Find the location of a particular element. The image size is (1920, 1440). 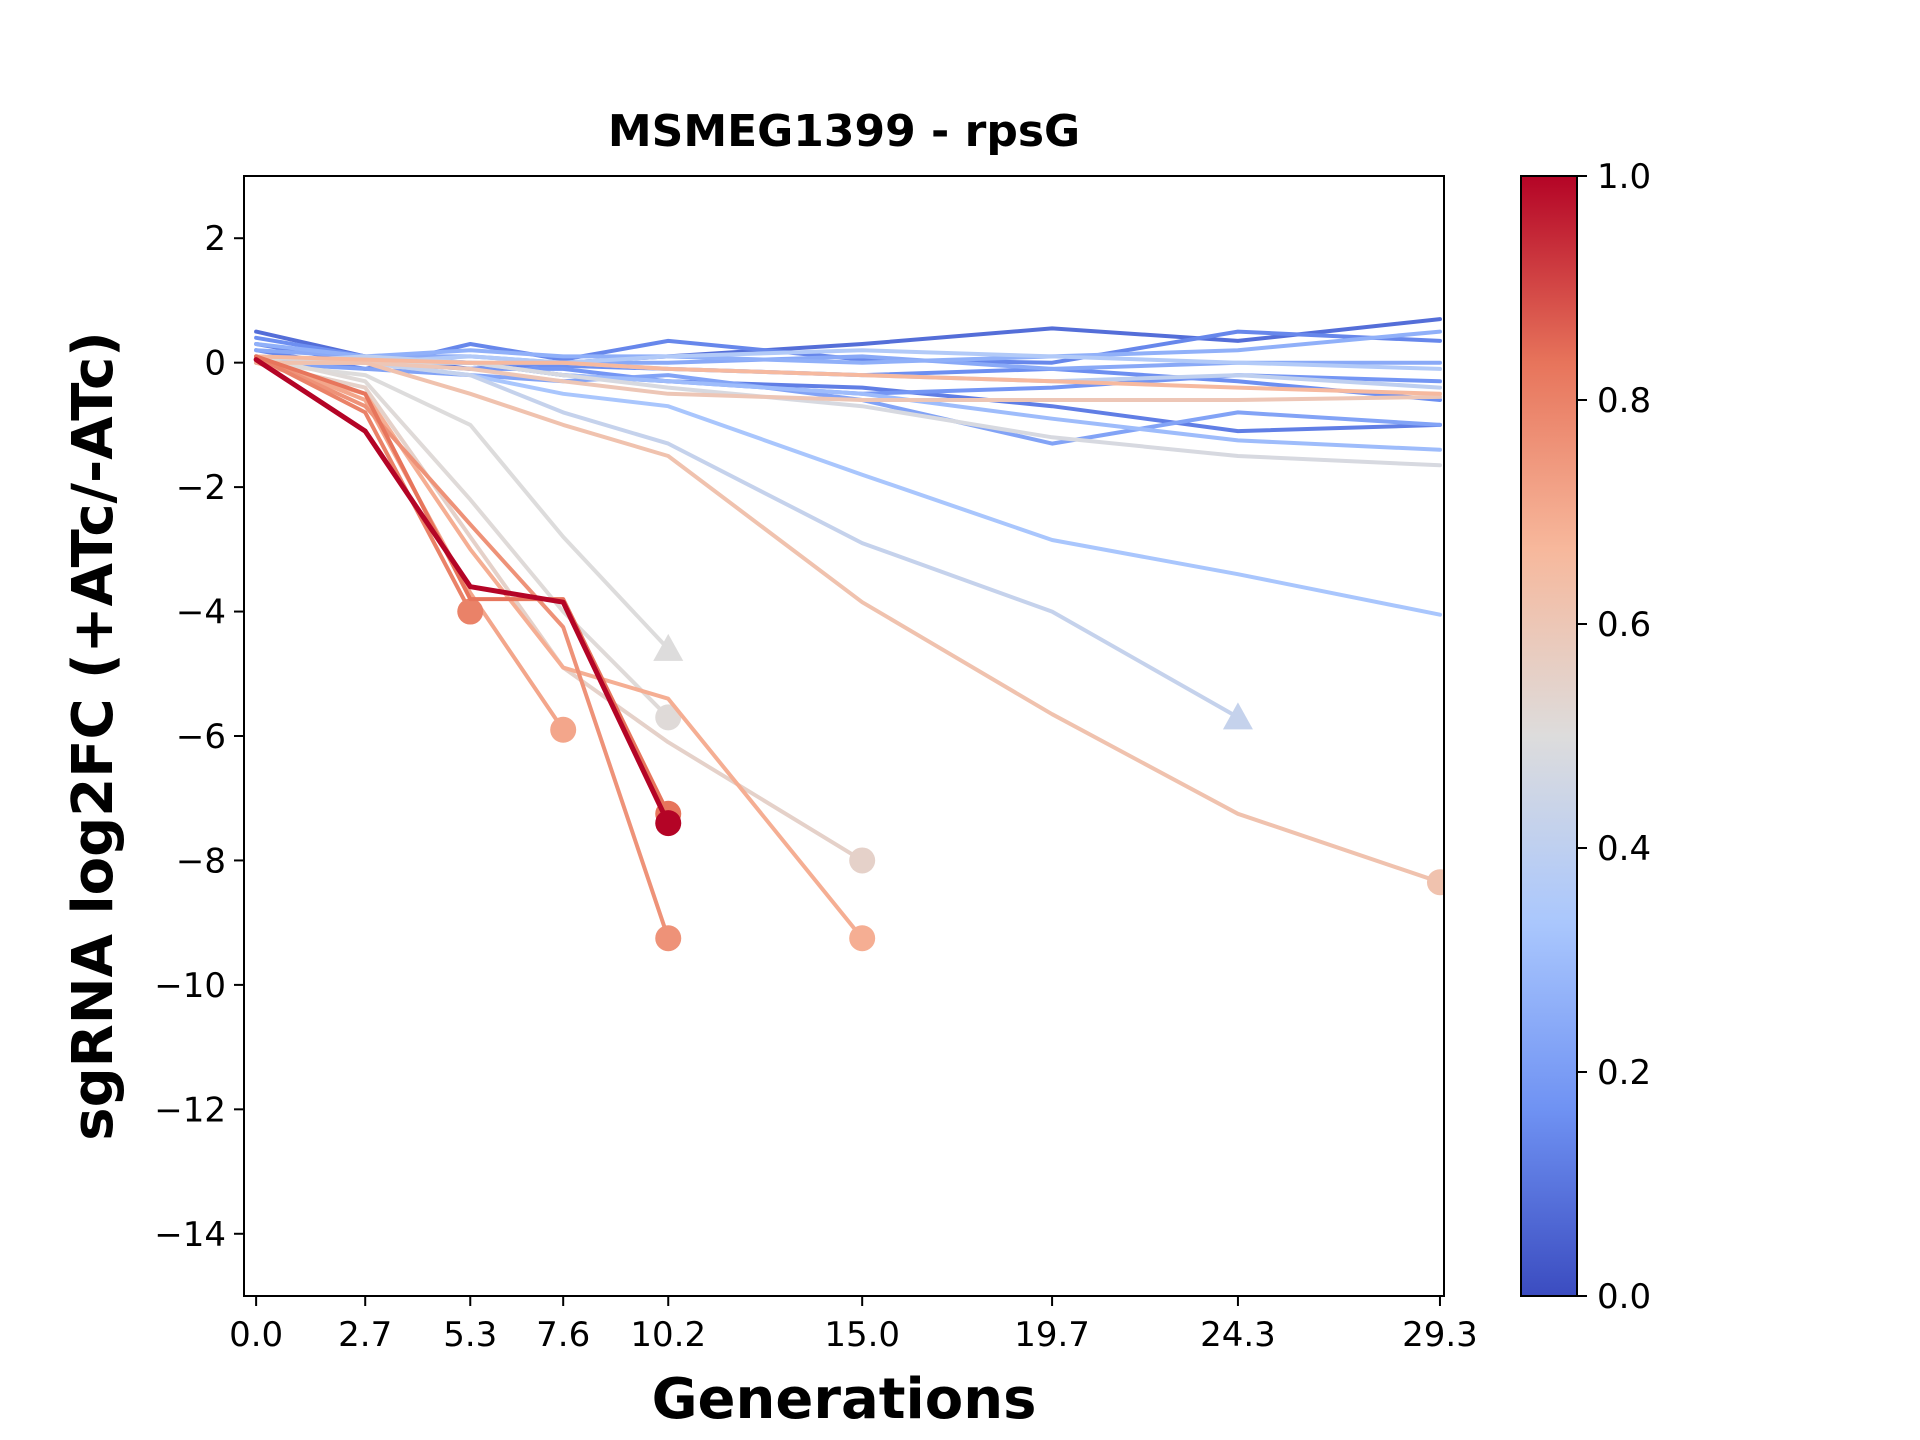

x-axis-ticks: 0.0 2.7 5.3 7.6 10.2 15.0 19.7 24.3 29.3 is located at coordinates (853, 1325).